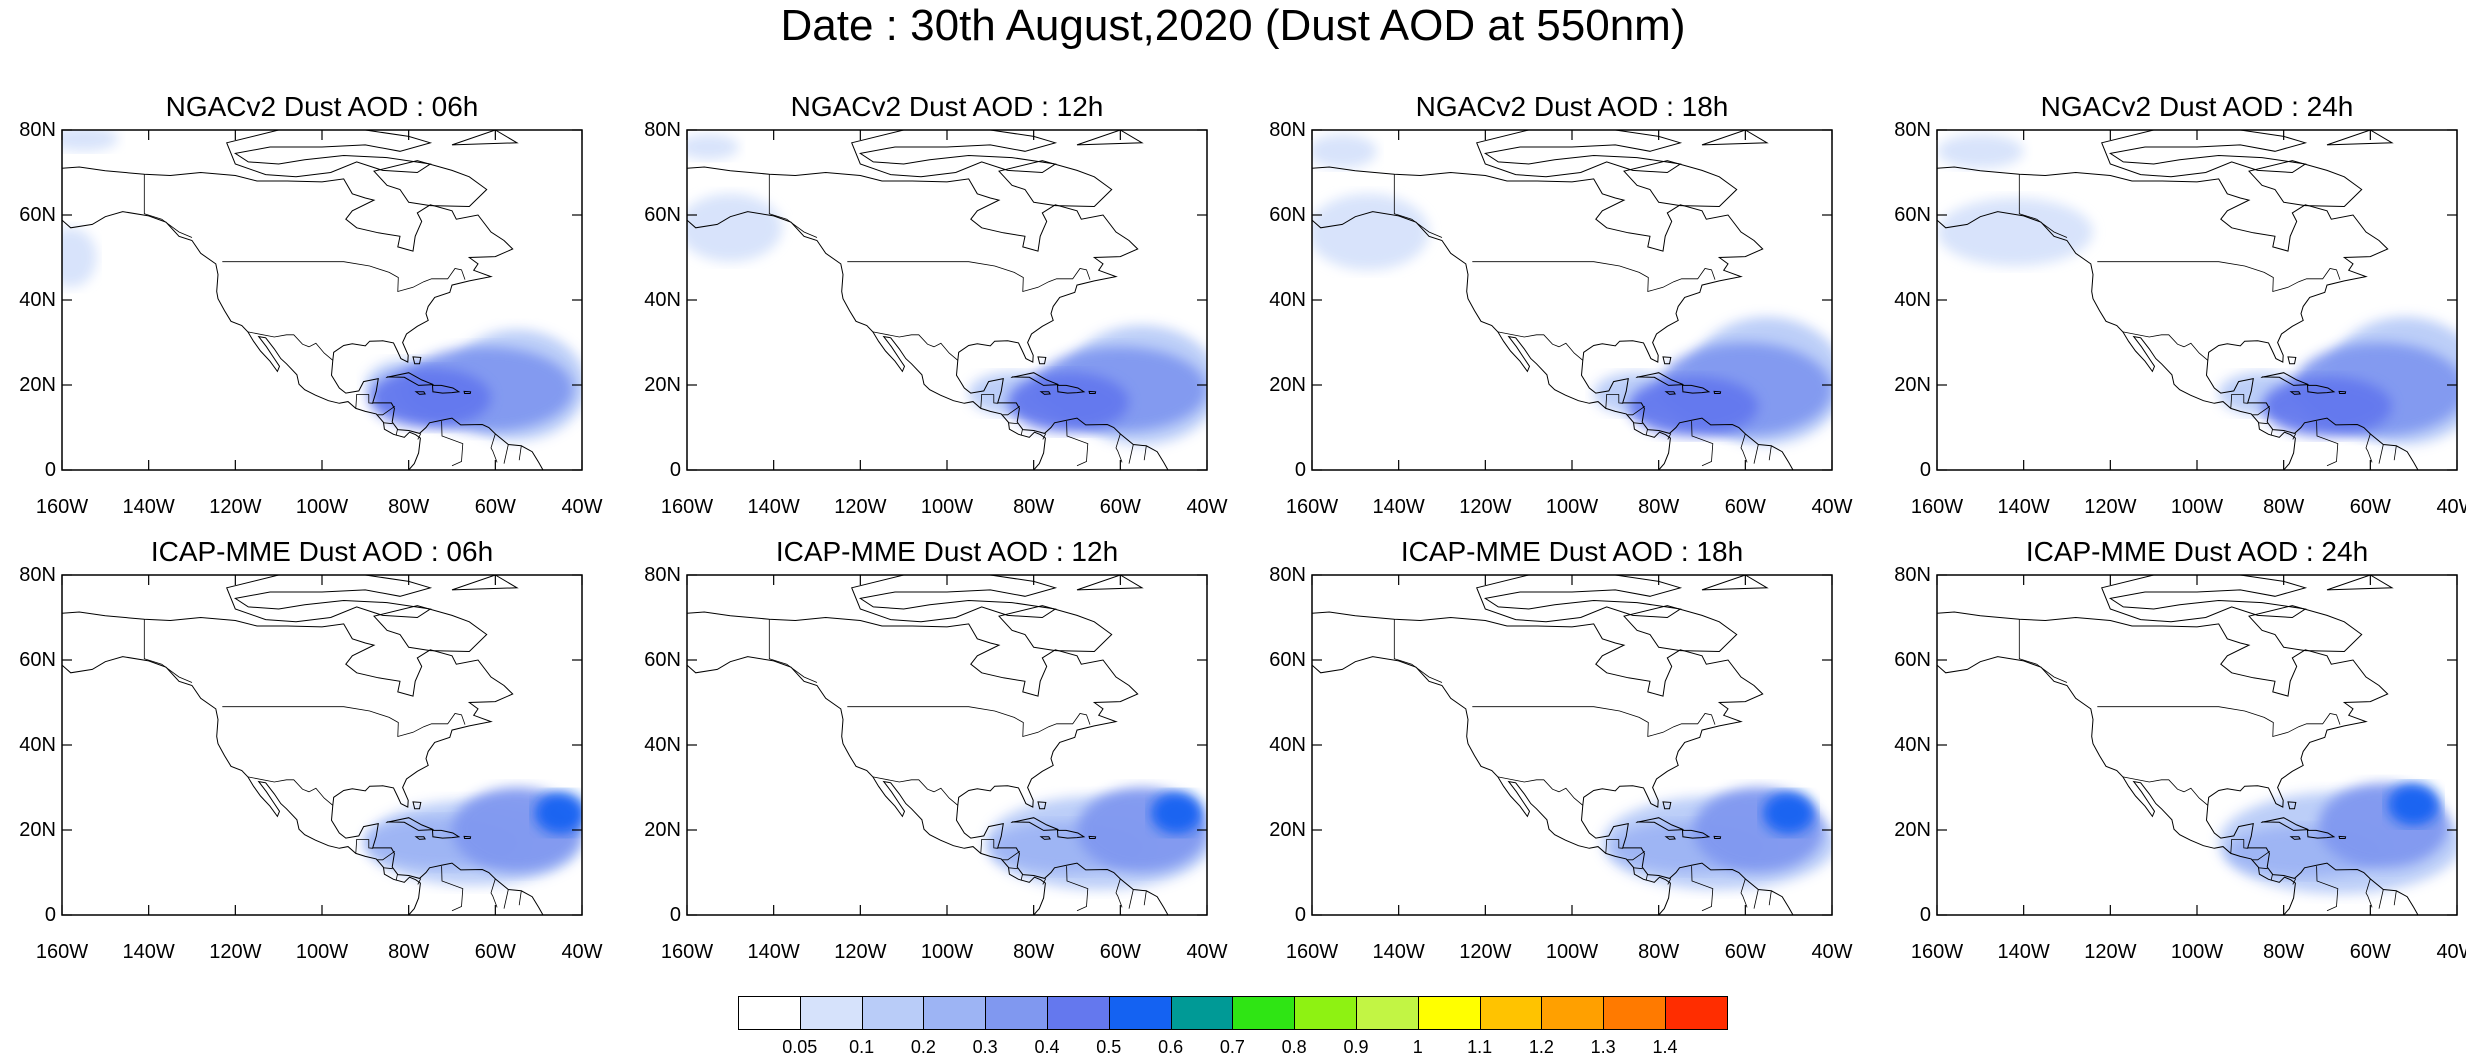 This screenshot has width=2466, height=1057. Describe the element at coordinates (1572, 551) in the screenshot. I see `panel-title: ICAP-MME Dust AOD : 18h` at that location.